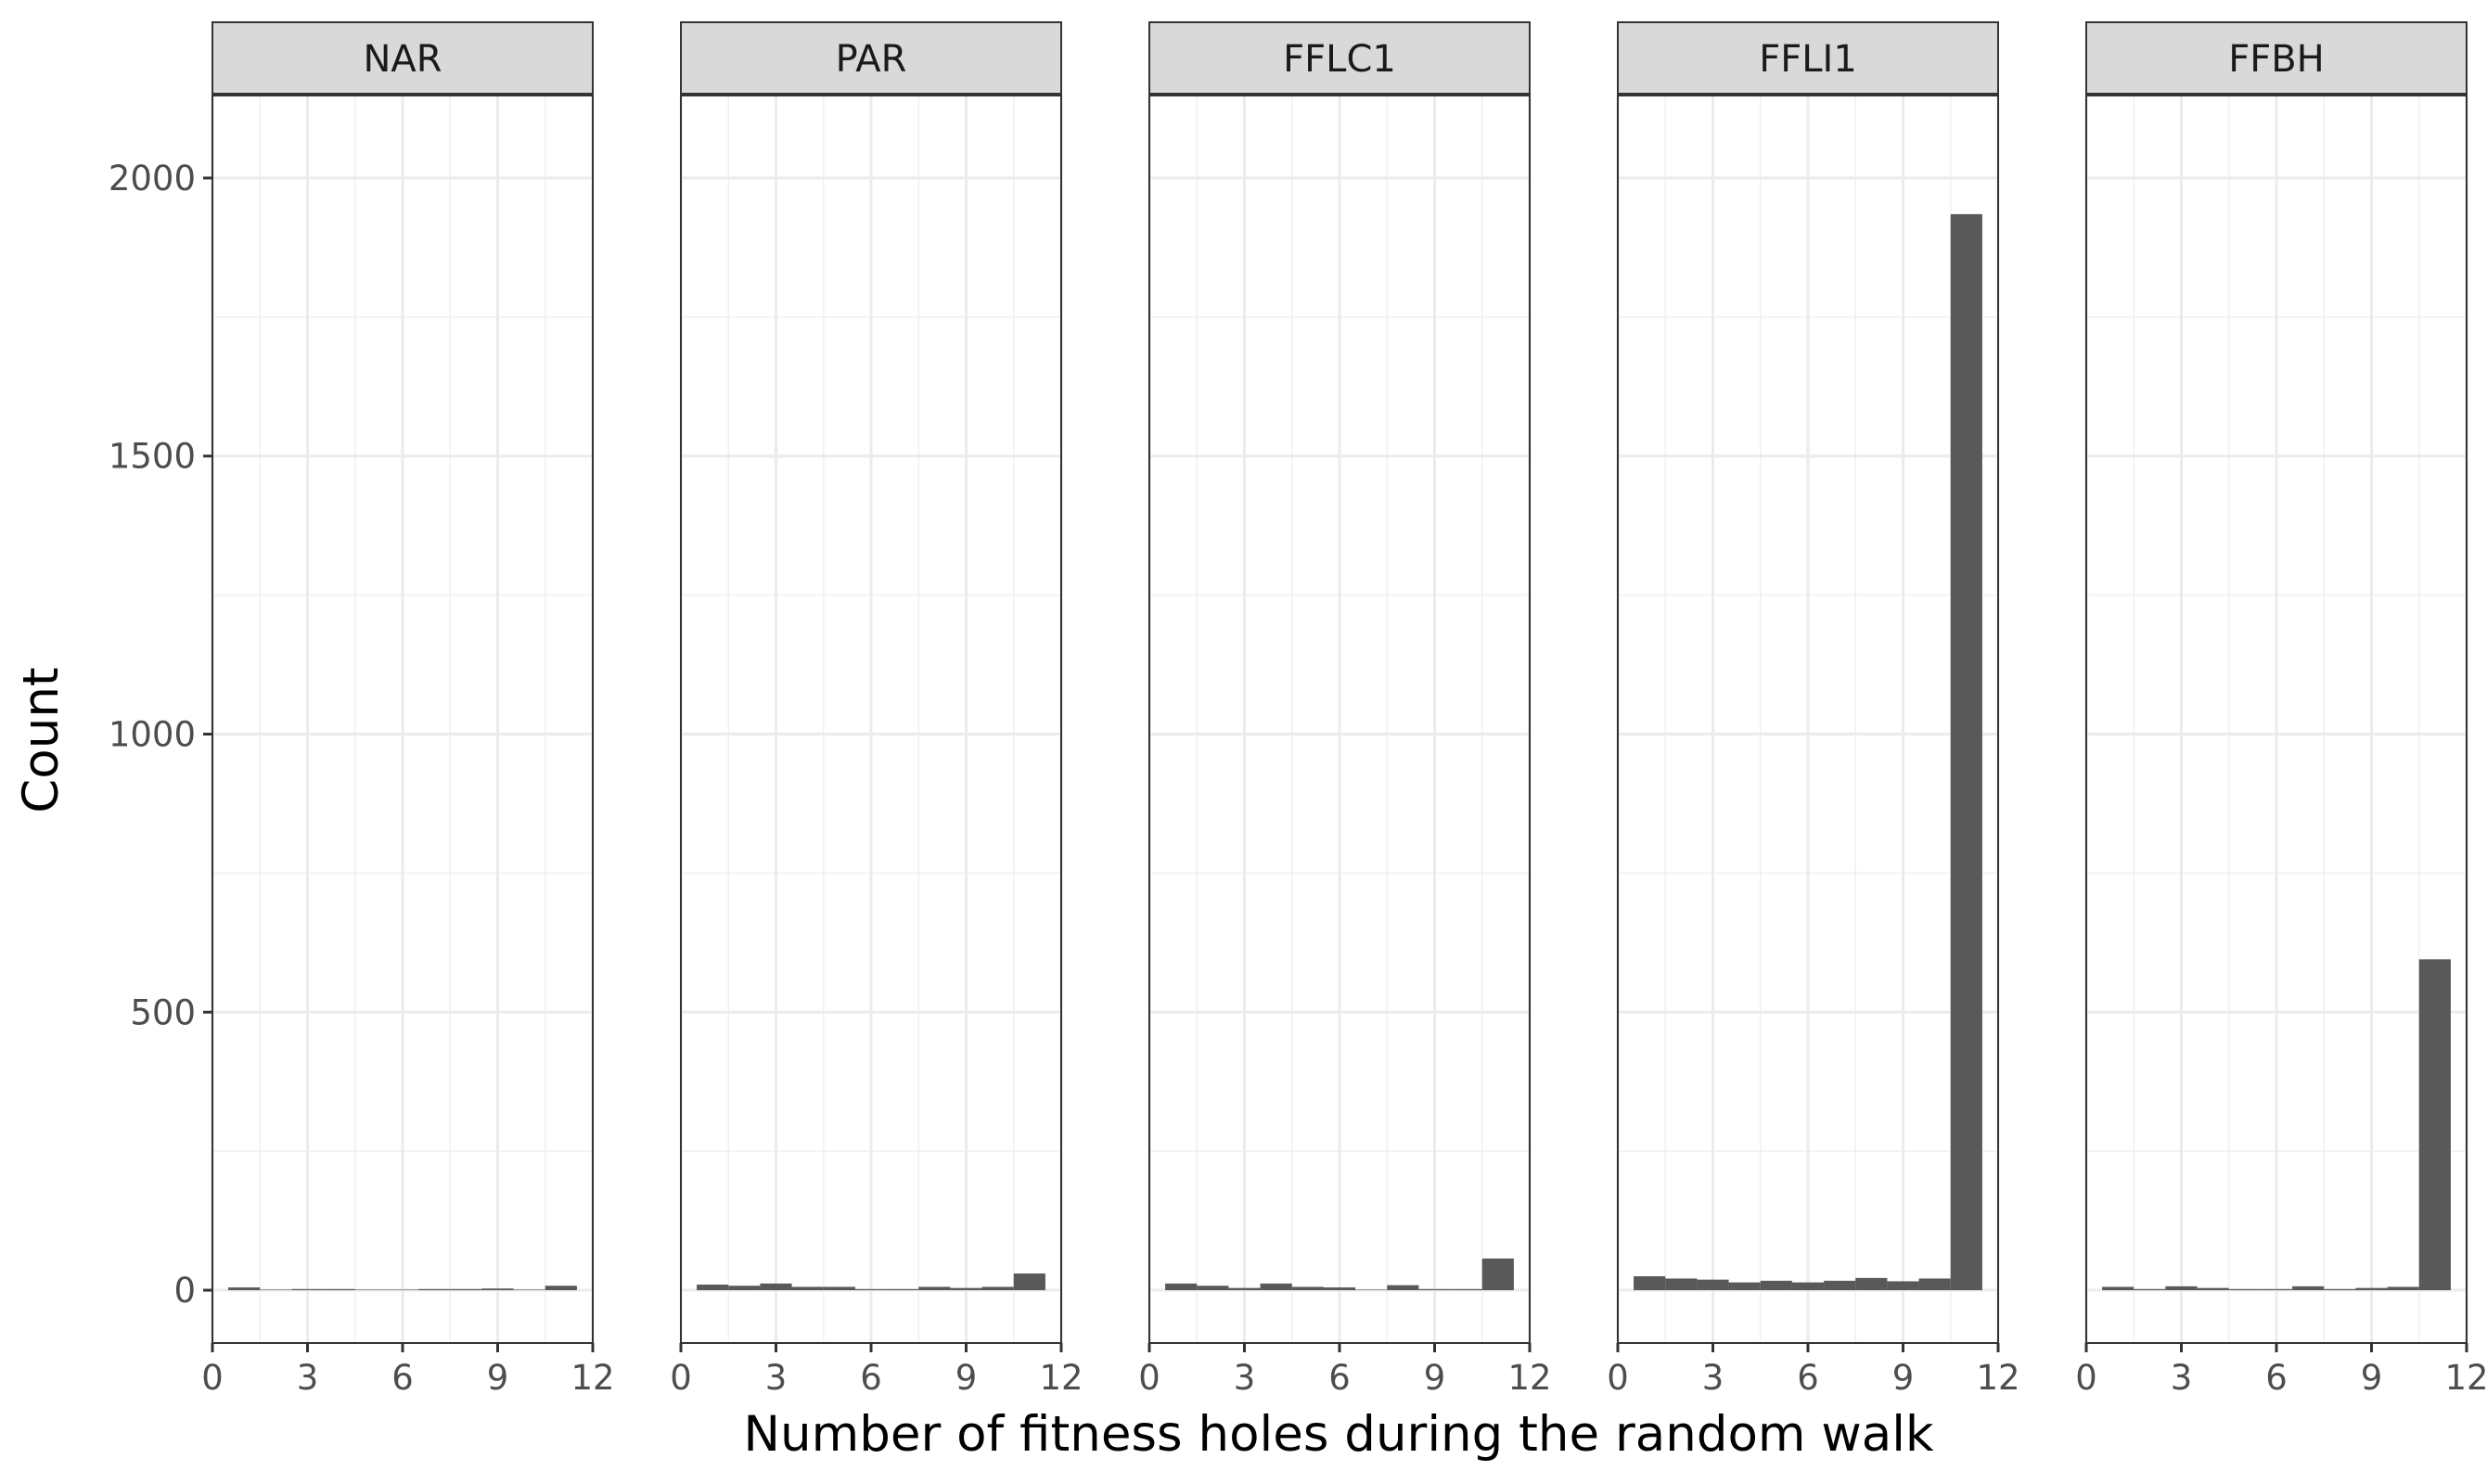  Describe the element at coordinates (41, 739) in the screenshot. I see `y-axis-title: Count` at that location.